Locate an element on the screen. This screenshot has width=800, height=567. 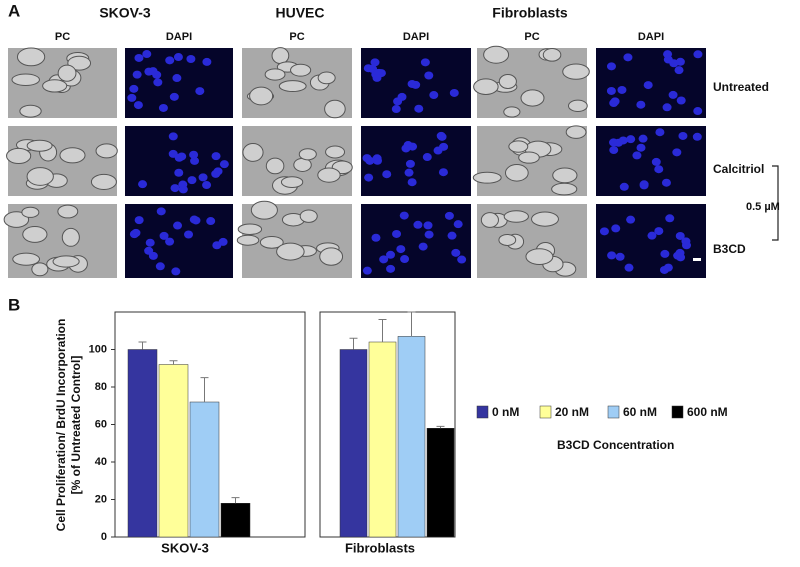
dose-bracket is located at coordinates (775, 203).